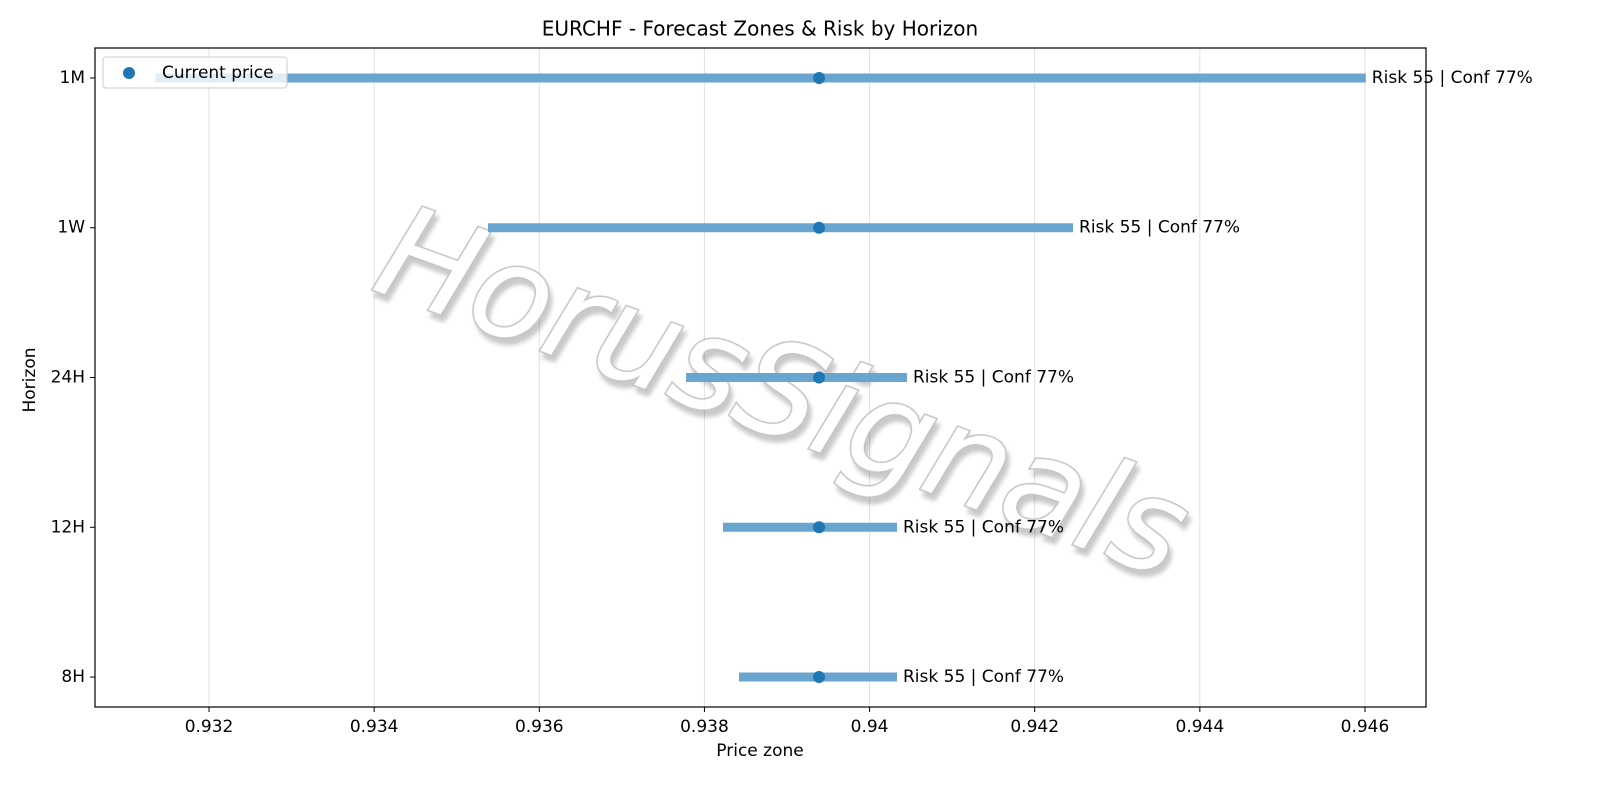 This screenshot has width=1600, height=800. I want to click on y-tick-label: 8H, so click(73, 677).